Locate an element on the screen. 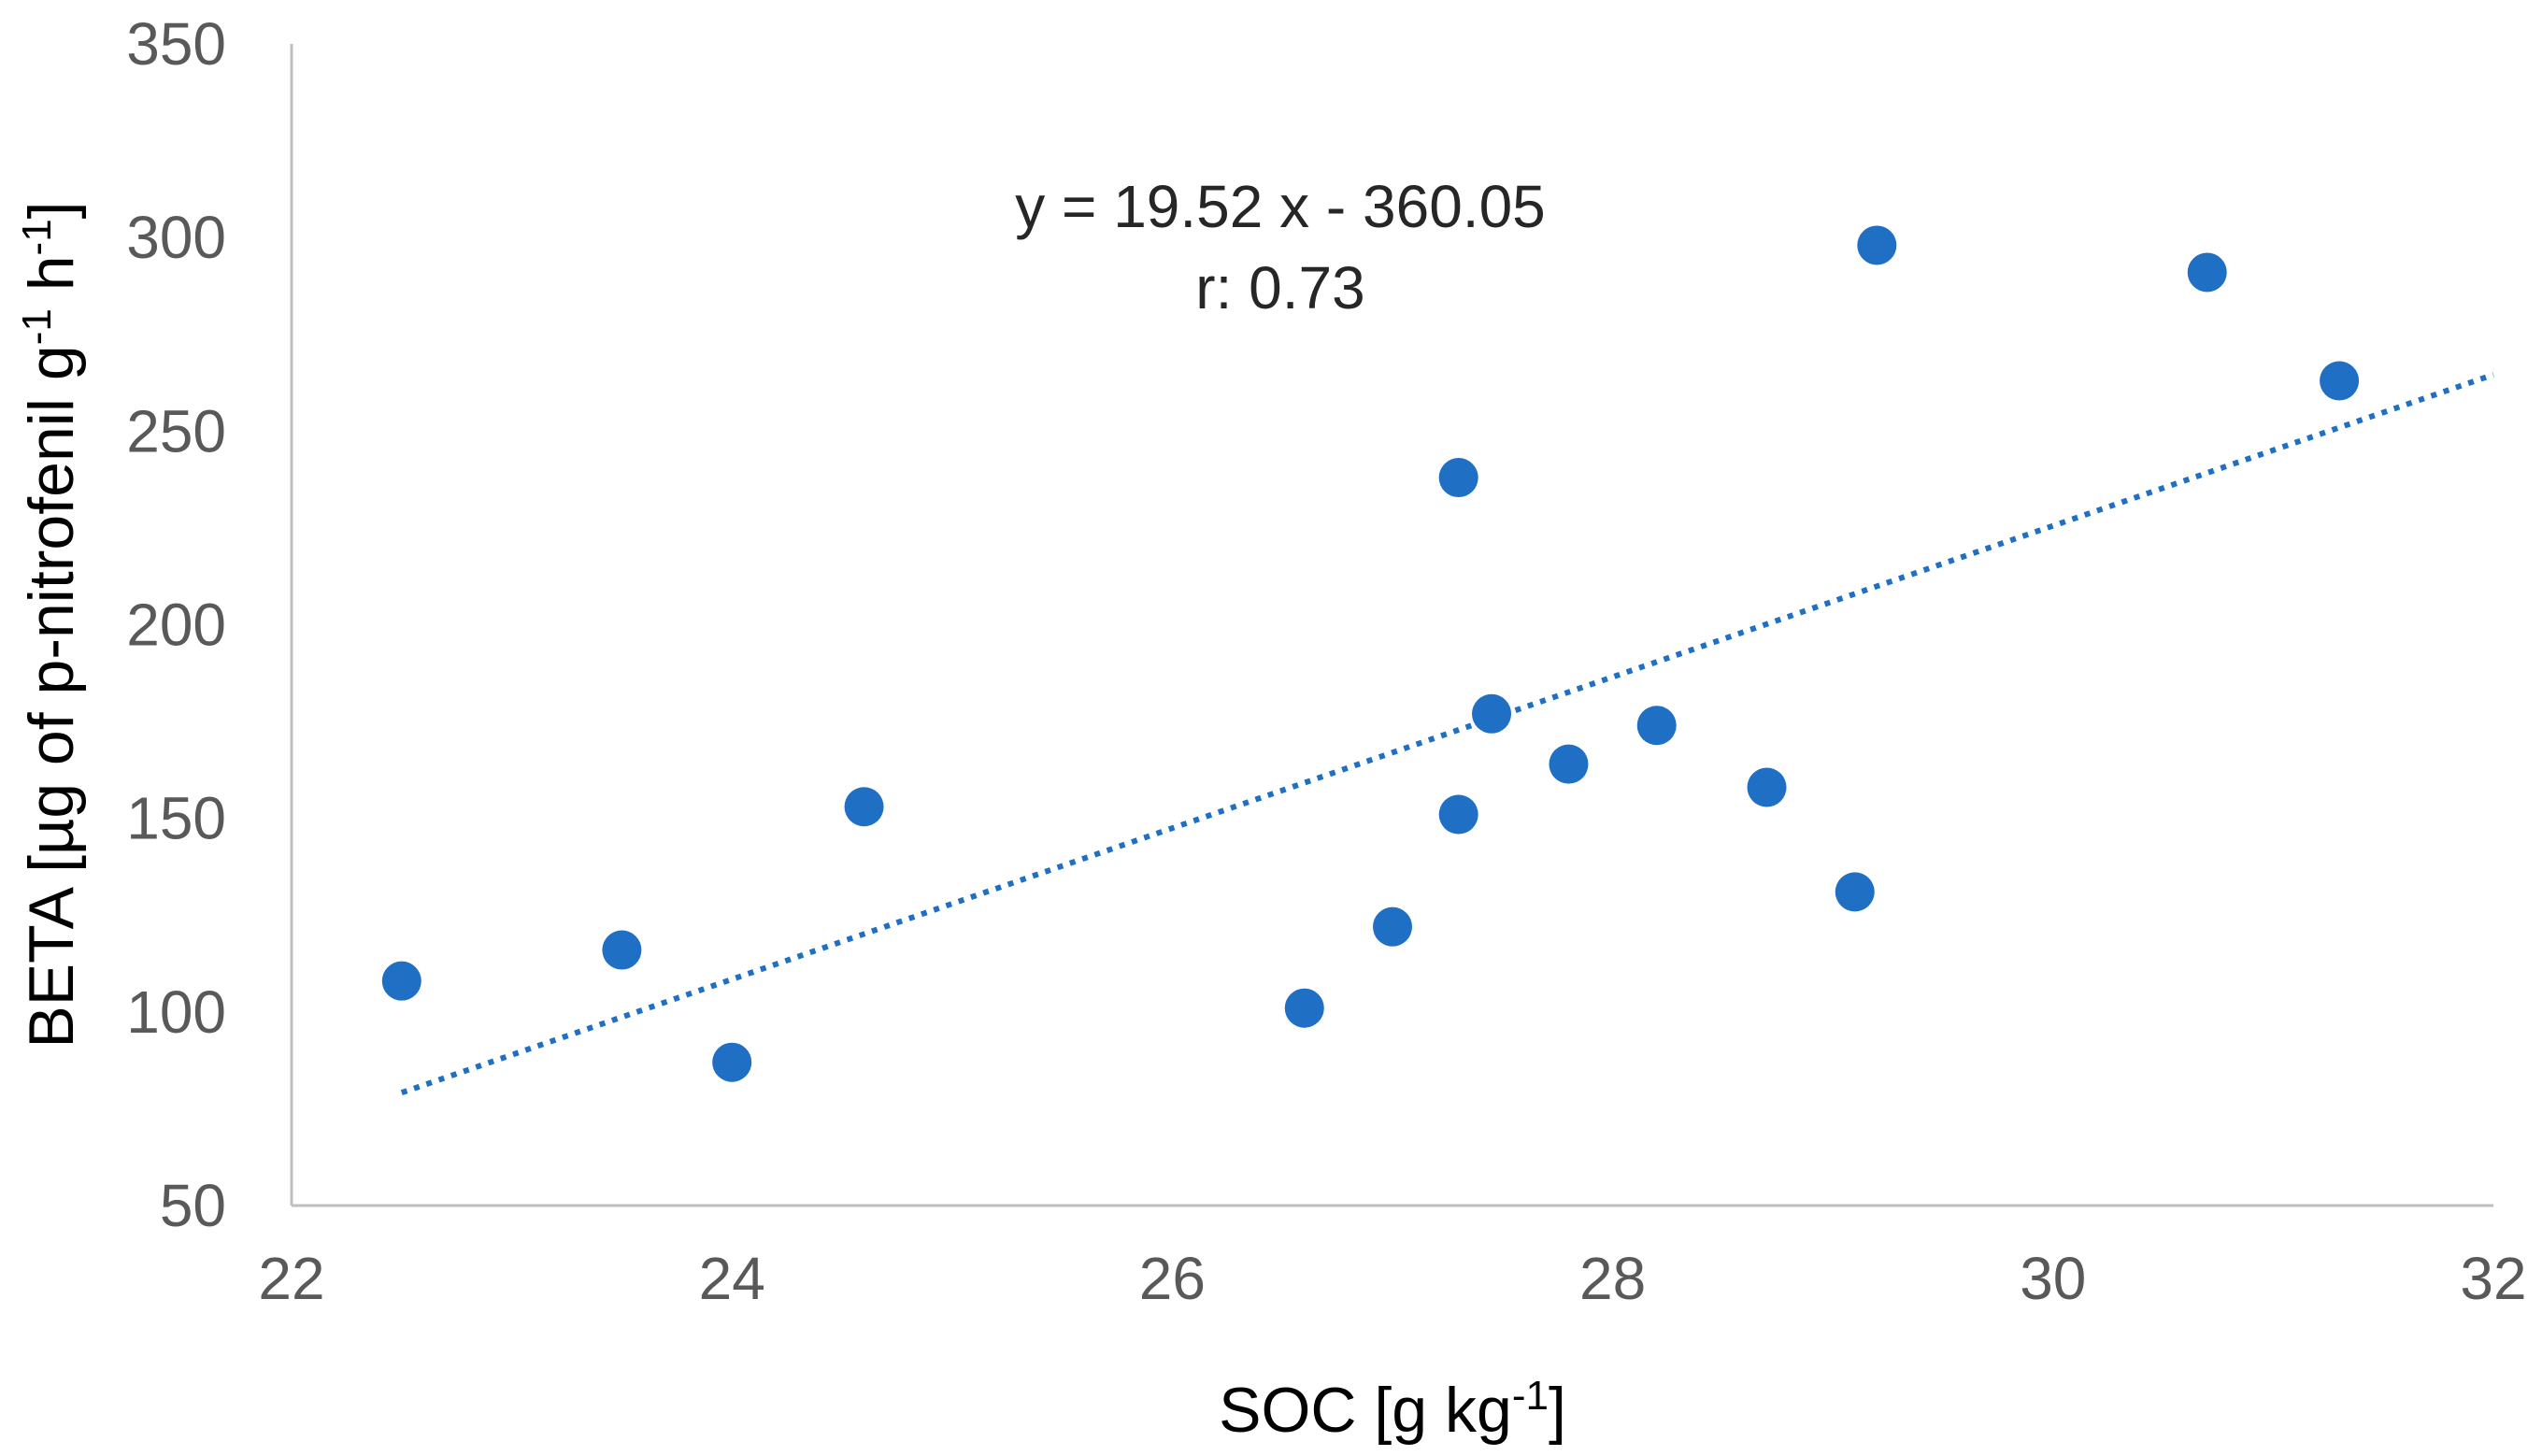 The width and height of the screenshot is (2542, 1456). correlation-coefficient: r: 0.73 is located at coordinates (1280, 287).